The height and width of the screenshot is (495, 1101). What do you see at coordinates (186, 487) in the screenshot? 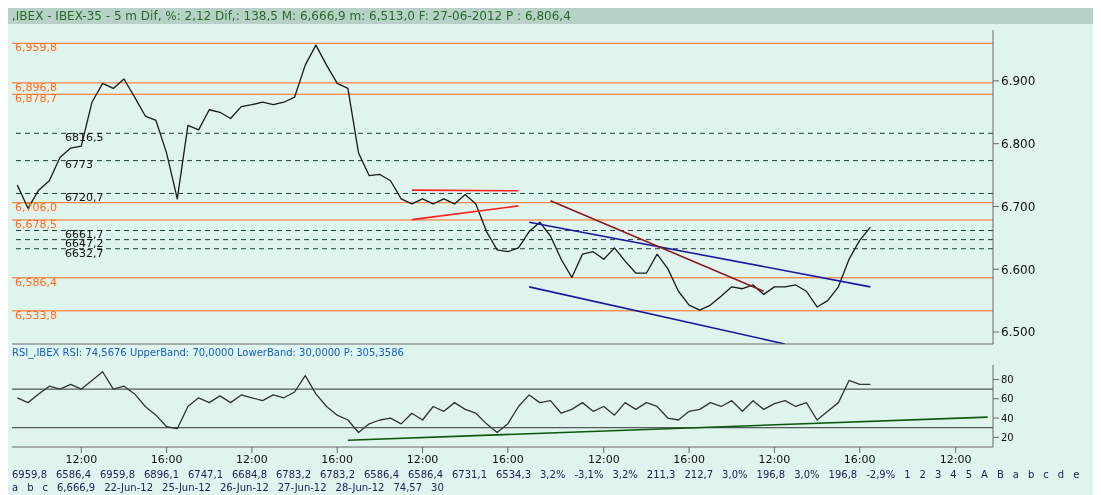
I see `text: 25-Jun-12` at bounding box center [186, 487].